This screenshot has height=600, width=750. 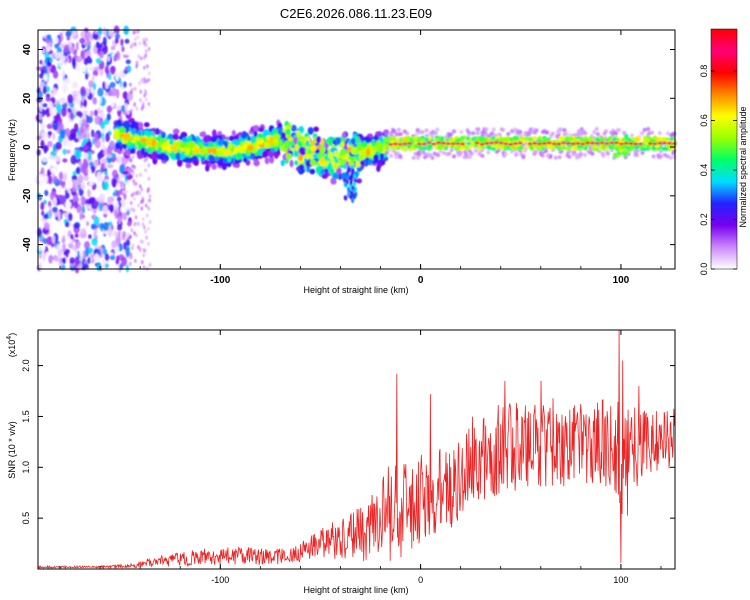 I want to click on spectrogram-region-noise, so click(x=93, y=149).